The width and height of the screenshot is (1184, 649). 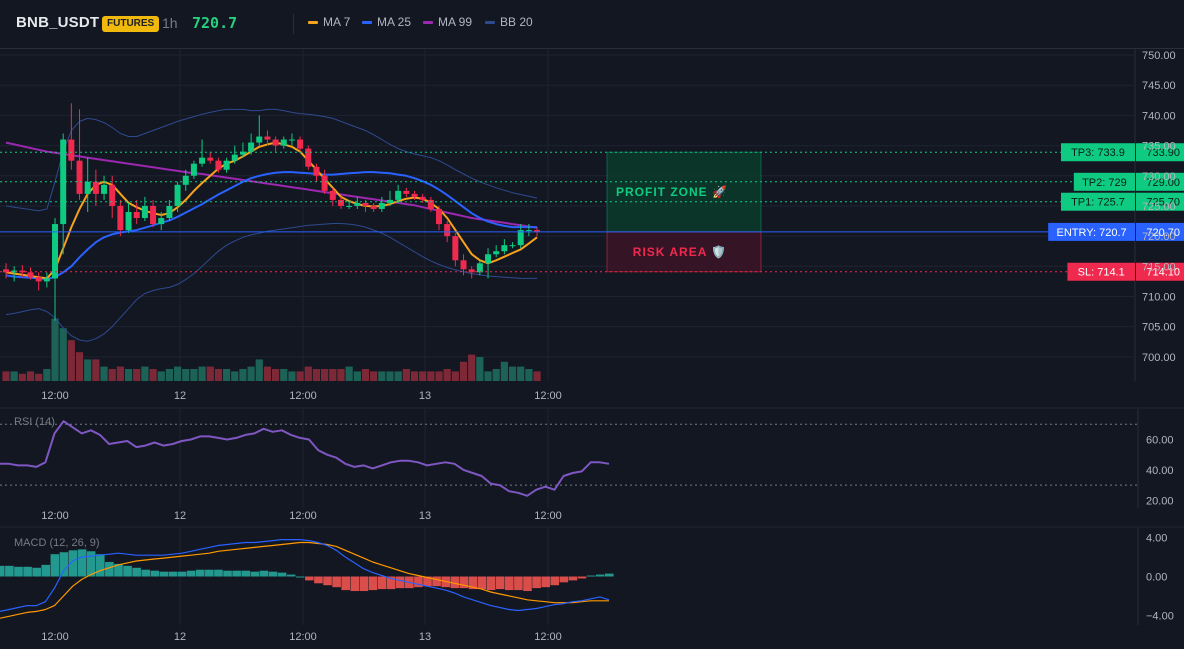 I want to click on macd-pane: MACD (12, 26, 9) 4.00 0.00 −4.00, so click(x=587, y=577).